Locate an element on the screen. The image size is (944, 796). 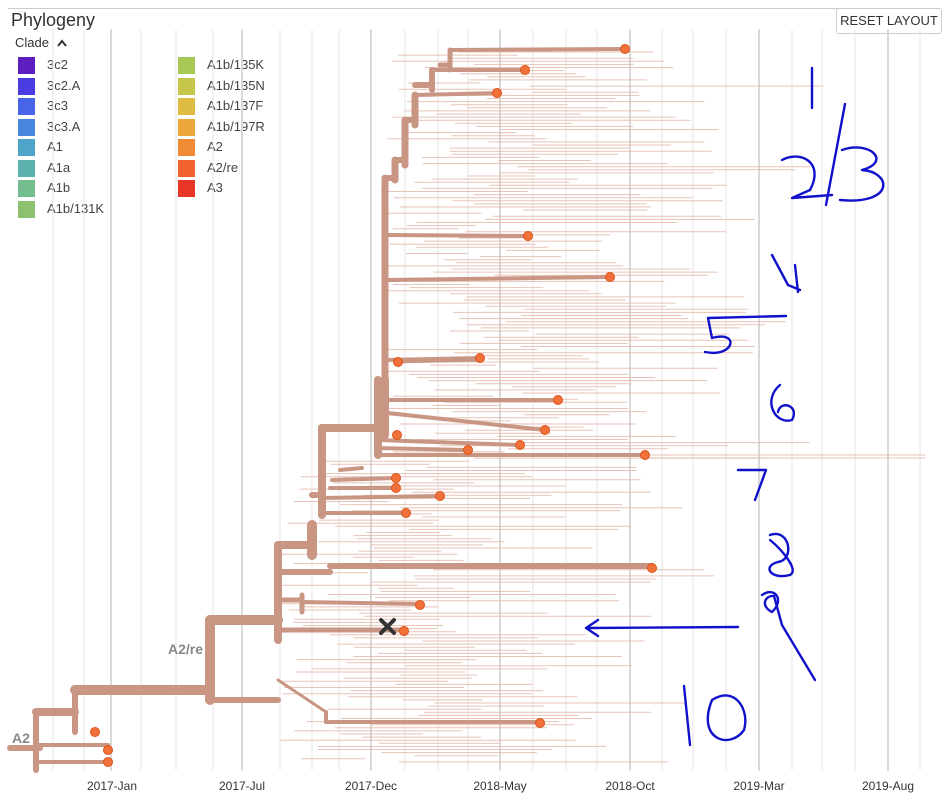
x-tick-label: 2019-Mar is located at coordinates (758, 786).